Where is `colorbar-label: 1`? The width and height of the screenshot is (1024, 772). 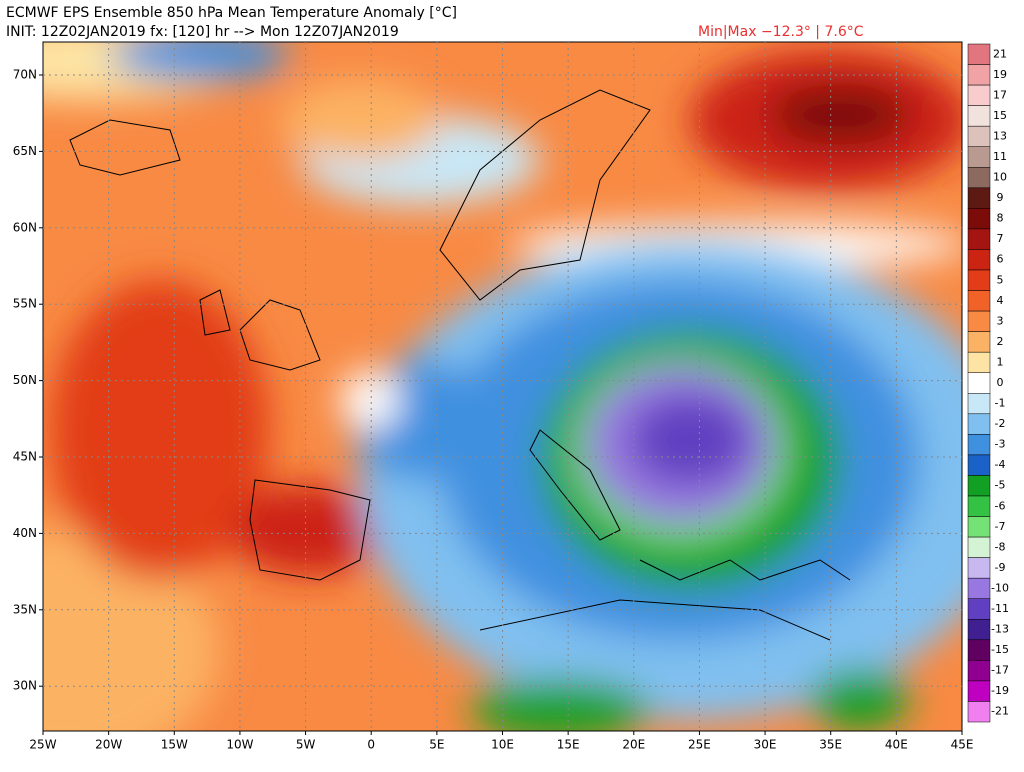
colorbar-label: 1 is located at coordinates (1000, 361).